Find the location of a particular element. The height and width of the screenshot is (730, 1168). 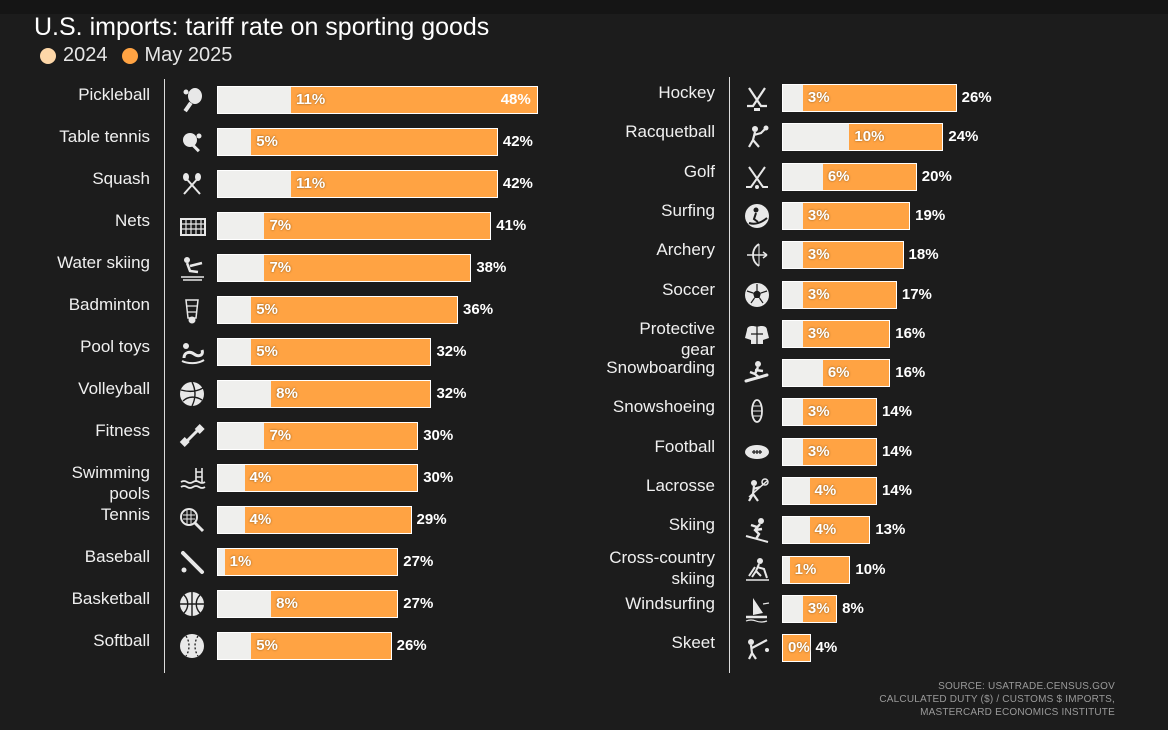

source-line: SOURCE: USATRADE.CENSUS.GOV is located at coordinates (1026, 686).